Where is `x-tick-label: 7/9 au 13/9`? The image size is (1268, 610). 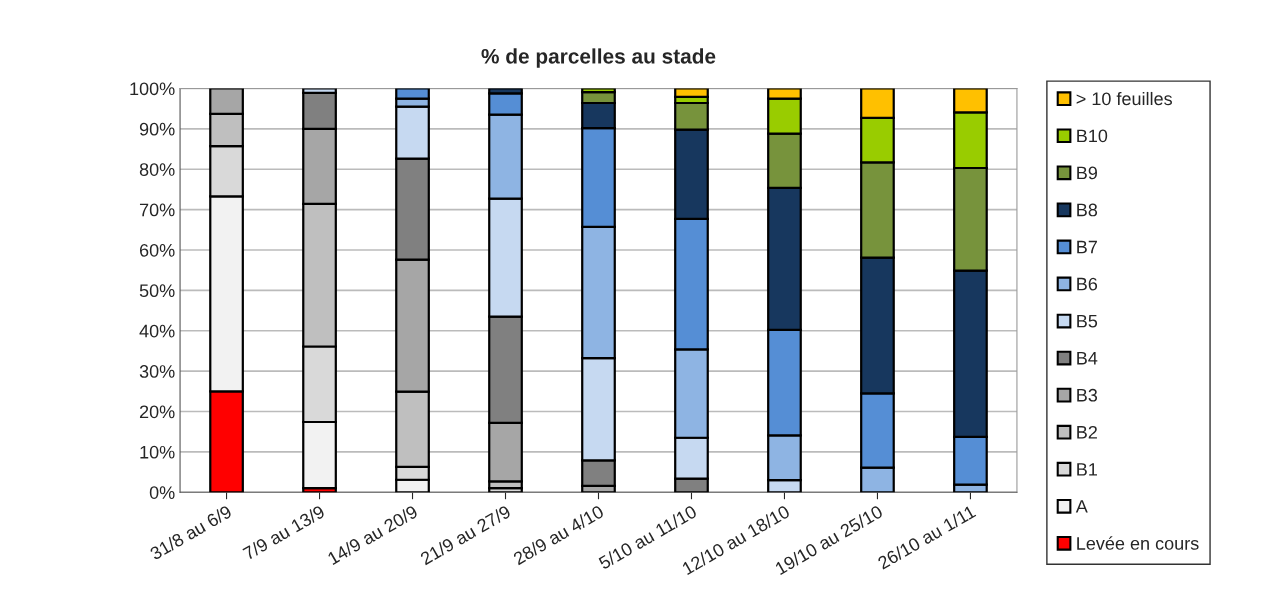 x-tick-label: 7/9 au 13/9 is located at coordinates (284, 532).